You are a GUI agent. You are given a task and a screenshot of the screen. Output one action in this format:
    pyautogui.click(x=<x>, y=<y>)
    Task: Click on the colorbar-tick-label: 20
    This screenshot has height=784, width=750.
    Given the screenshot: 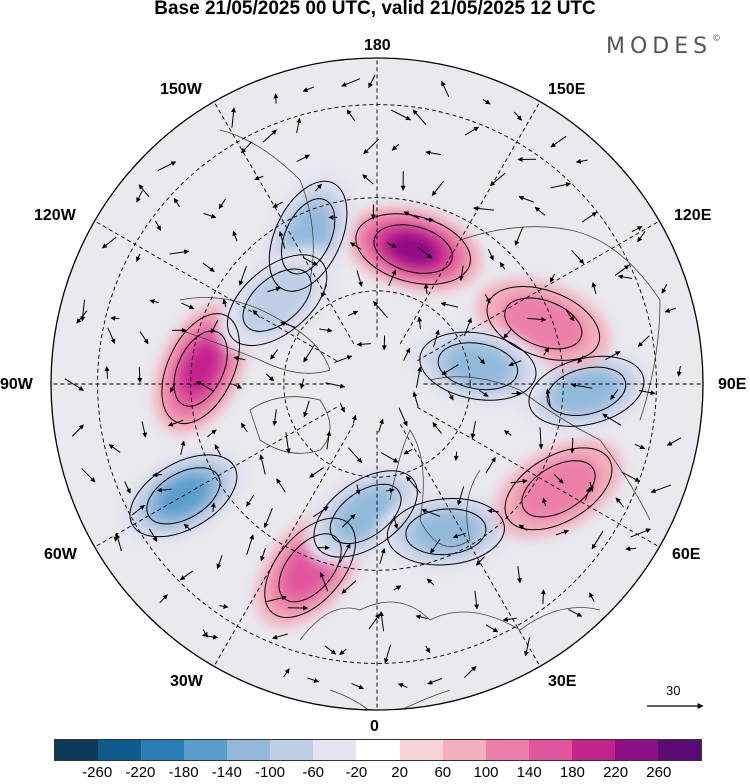 What is the action you would take?
    pyautogui.click(x=399, y=772)
    